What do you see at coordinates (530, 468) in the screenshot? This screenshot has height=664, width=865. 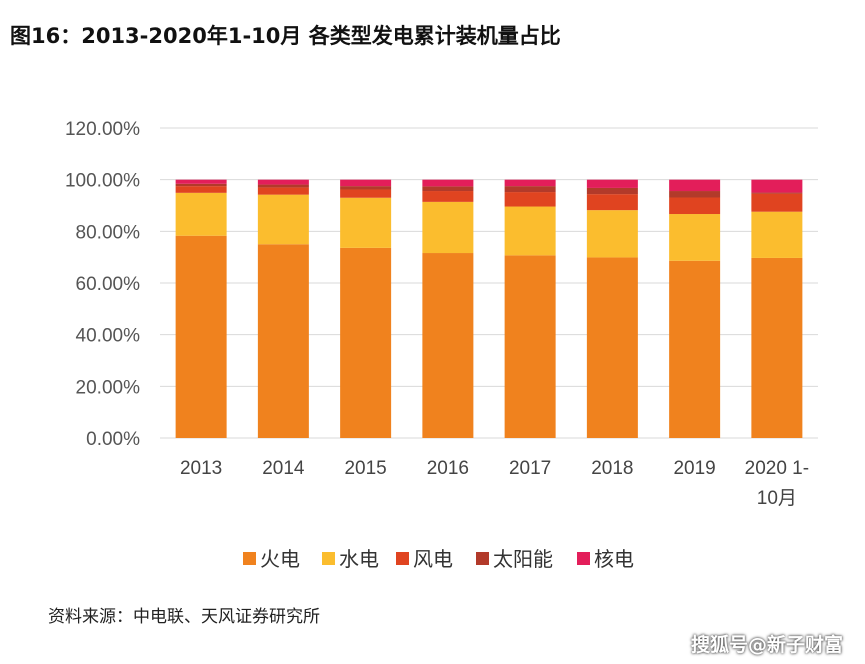 I see `x-tick-label: 2017` at bounding box center [530, 468].